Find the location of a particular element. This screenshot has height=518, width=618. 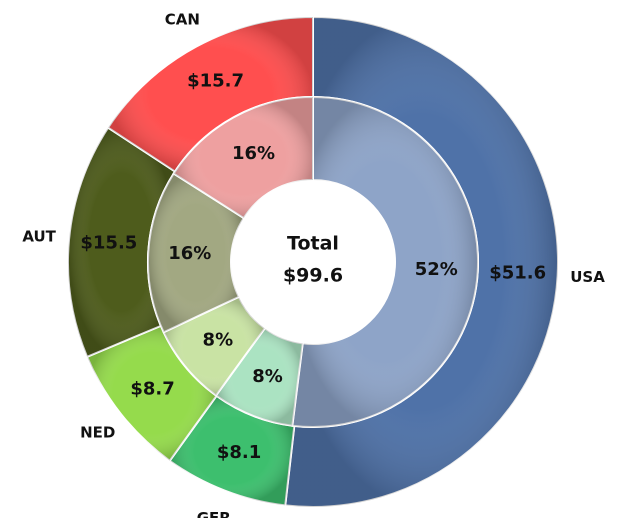

center-value: $99.6 is located at coordinates (313, 276).